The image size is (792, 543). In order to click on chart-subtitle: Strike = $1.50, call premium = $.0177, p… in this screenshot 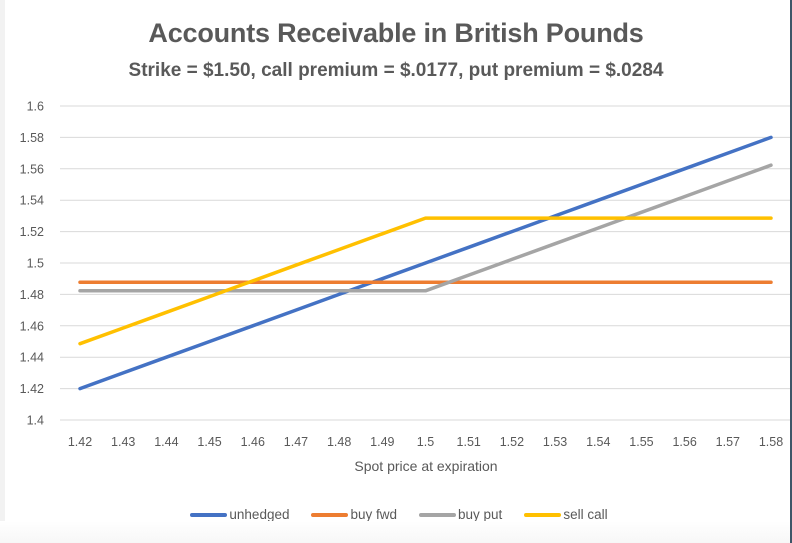, I will do `click(396, 70)`.